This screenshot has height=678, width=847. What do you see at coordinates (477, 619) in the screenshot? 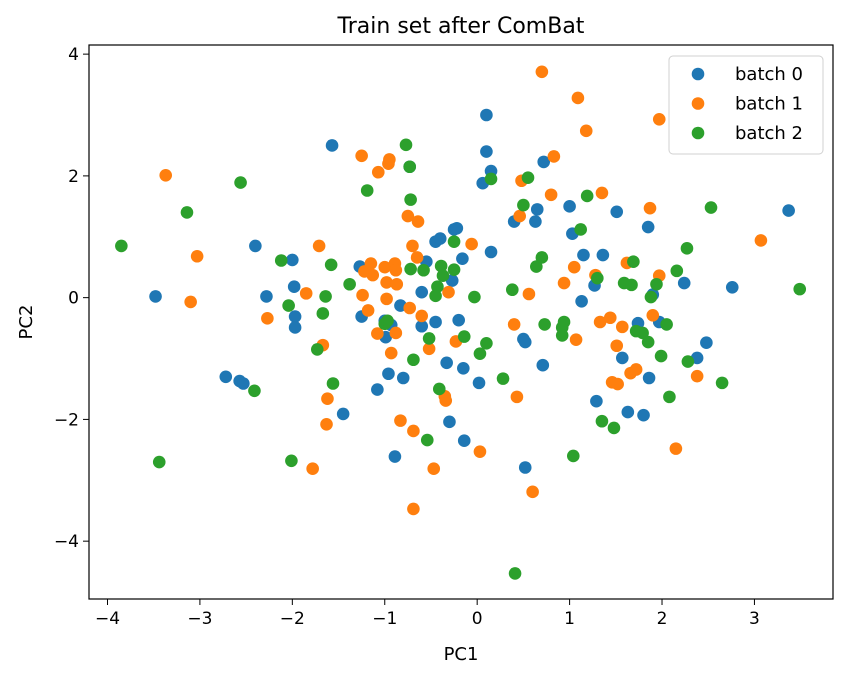
I see `x-tick-label: 0` at bounding box center [477, 619].